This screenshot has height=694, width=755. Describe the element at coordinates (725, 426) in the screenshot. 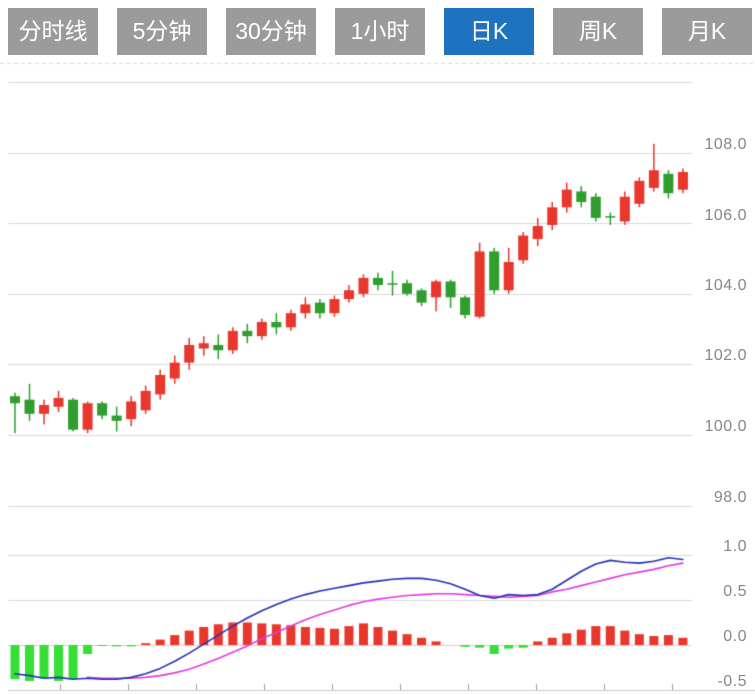

I see `price-axis-label: 100.0` at that location.